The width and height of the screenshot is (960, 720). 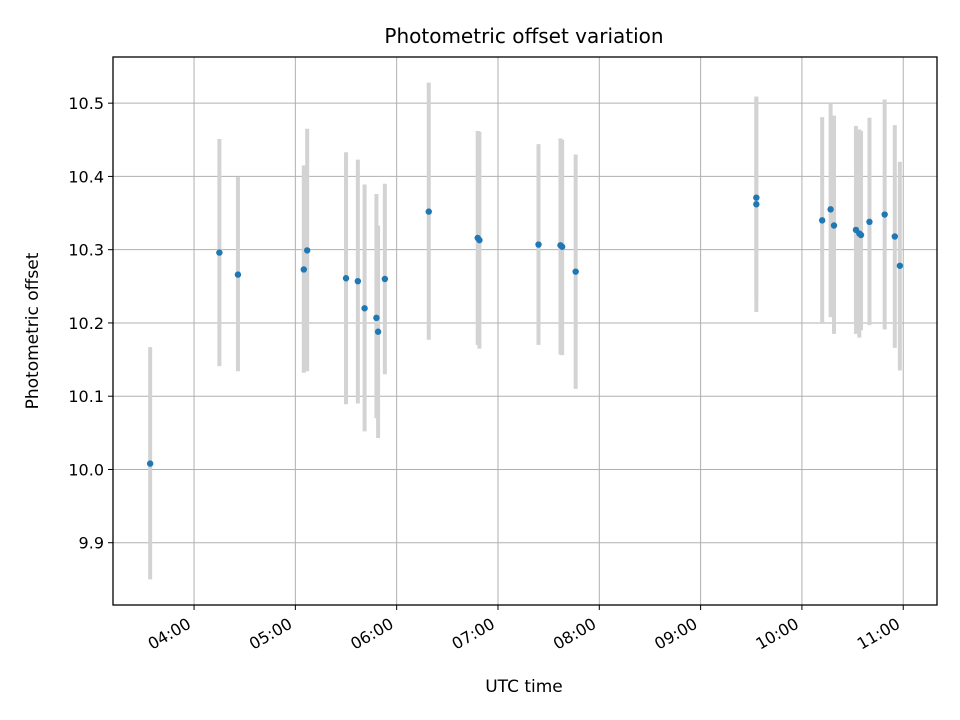 I want to click on x-tick-label: 09:00, so click(x=675, y=634).